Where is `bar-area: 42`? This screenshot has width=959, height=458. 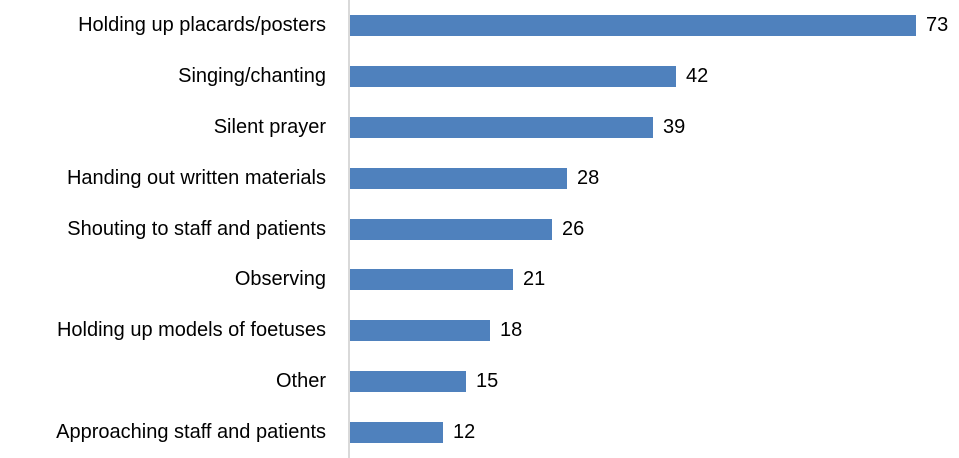
bar-area: 42 is located at coordinates (648, 76).